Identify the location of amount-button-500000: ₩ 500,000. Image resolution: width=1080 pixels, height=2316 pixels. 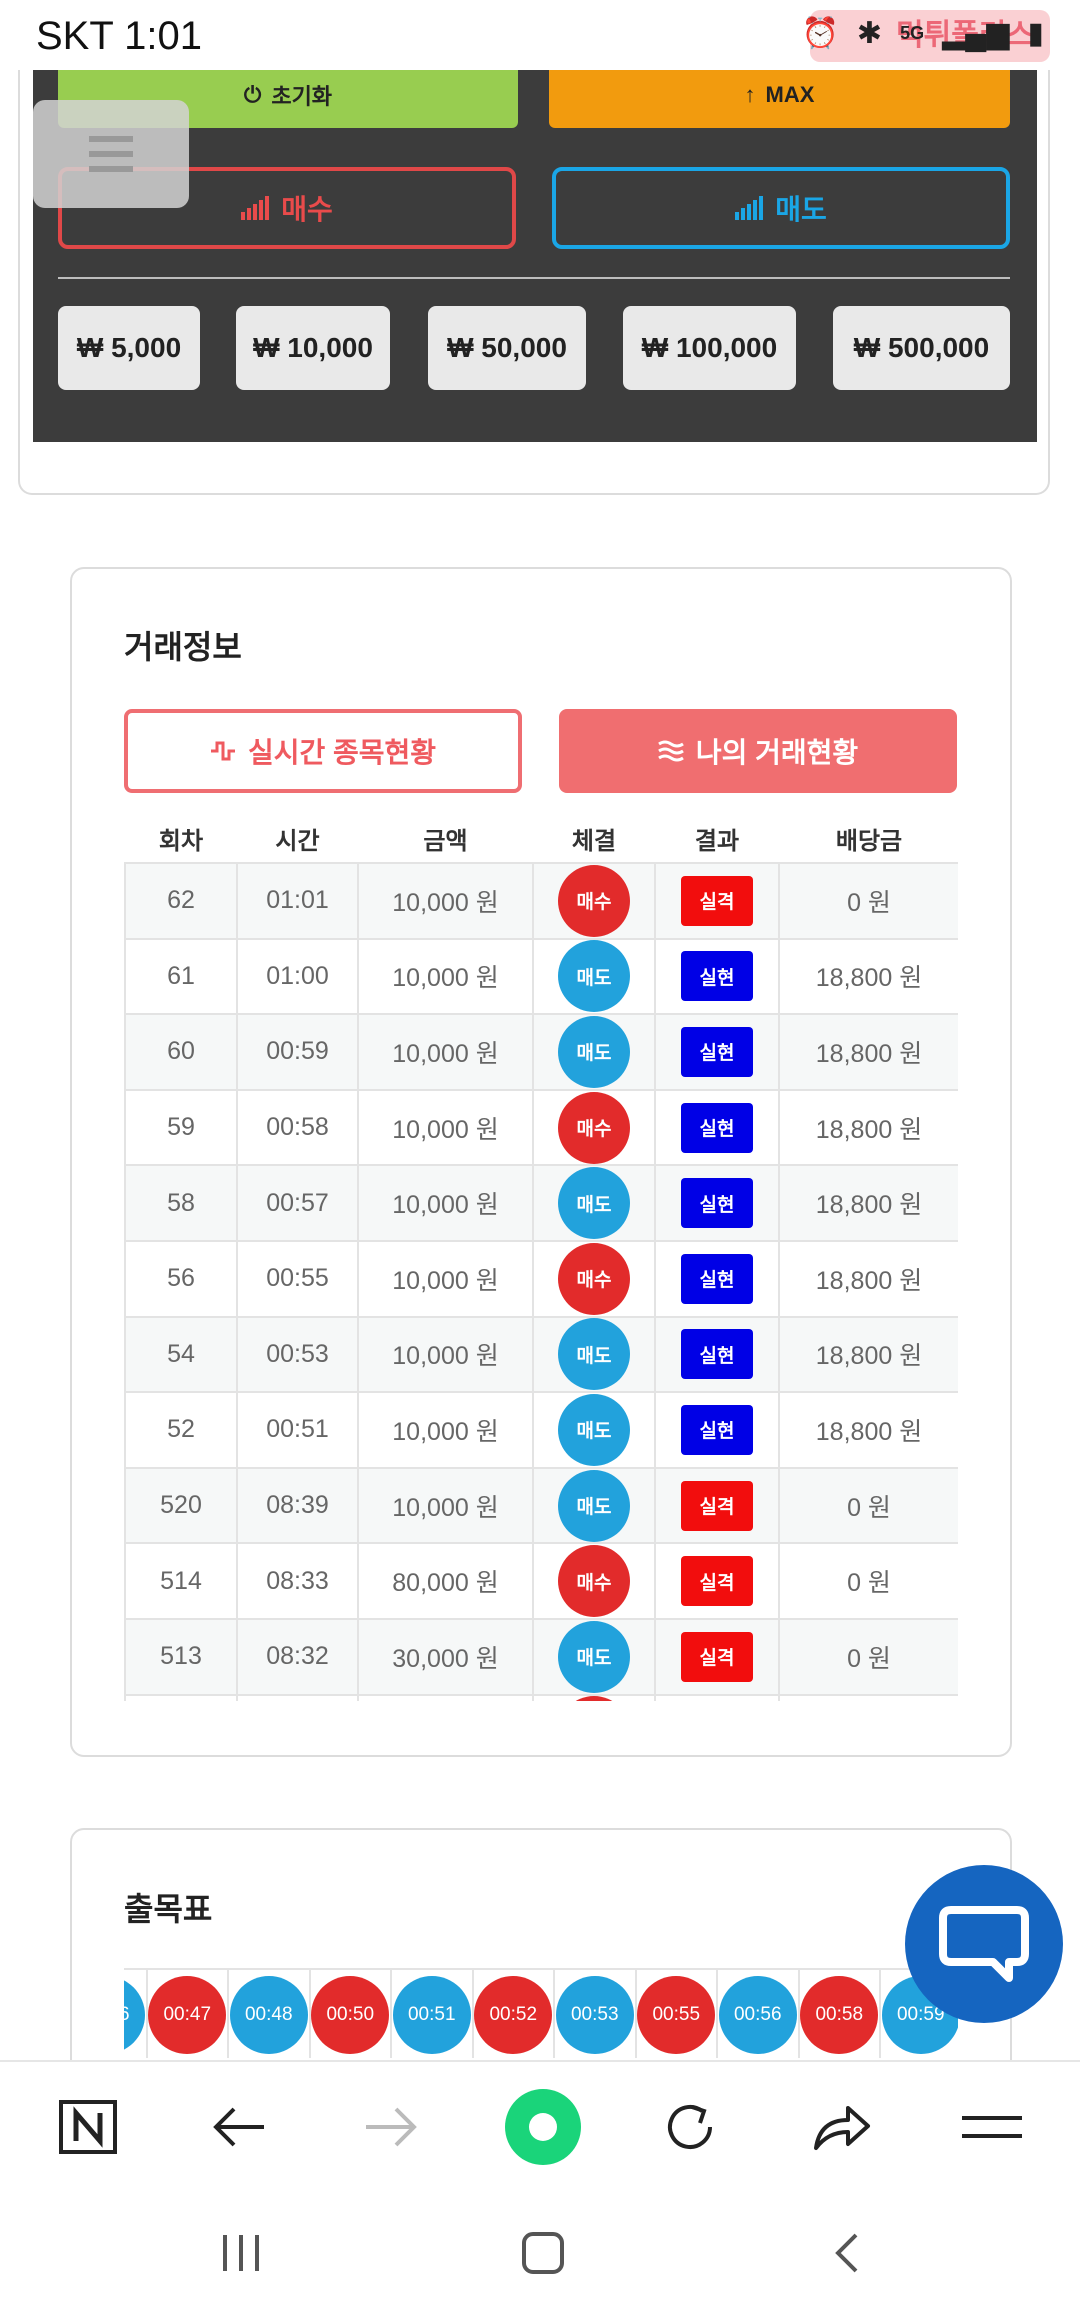
(921, 348).